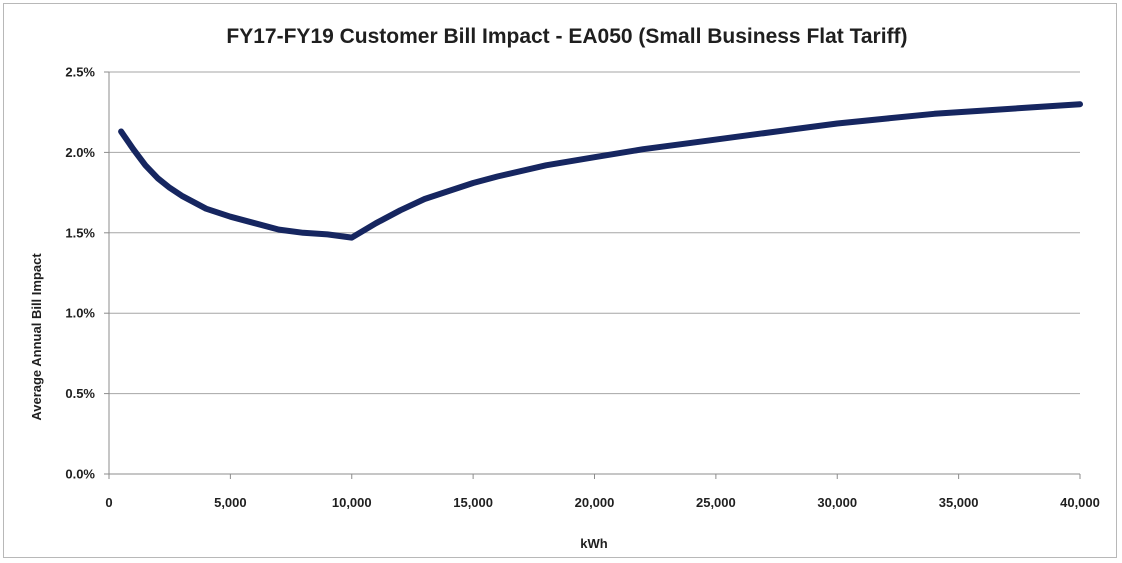 This screenshot has width=1122, height=563. Describe the element at coordinates (352, 502) in the screenshot. I see `x-tick-label: 10,000` at that location.